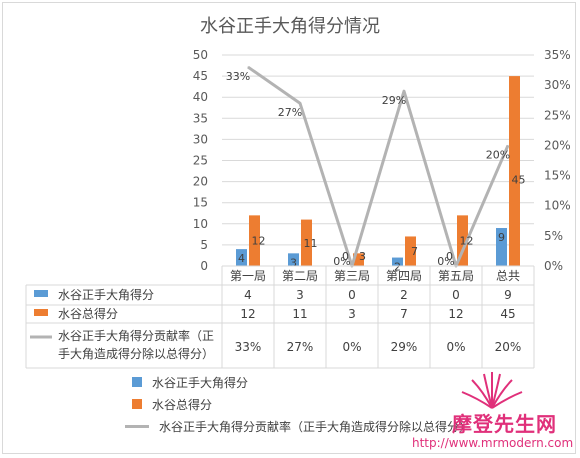 This screenshot has height=458, width=580. I want to click on left-tick-label: 0, so click(204, 266).